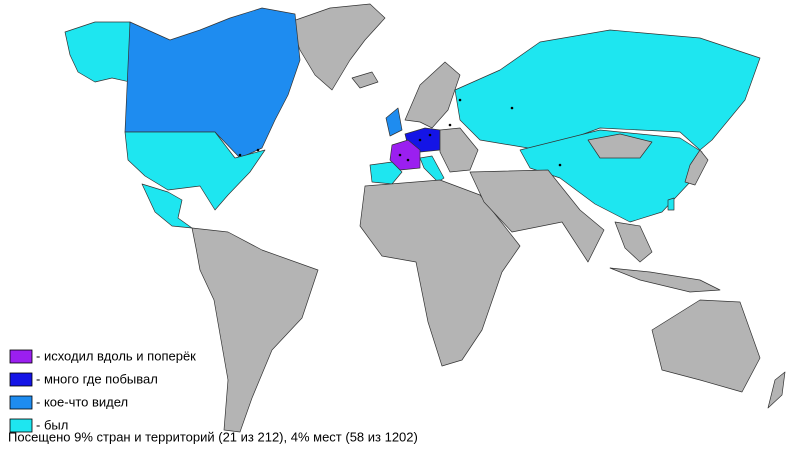 This screenshot has width=800, height=450. What do you see at coordinates (432, 169) in the screenshot?
I see `italy` at bounding box center [432, 169].